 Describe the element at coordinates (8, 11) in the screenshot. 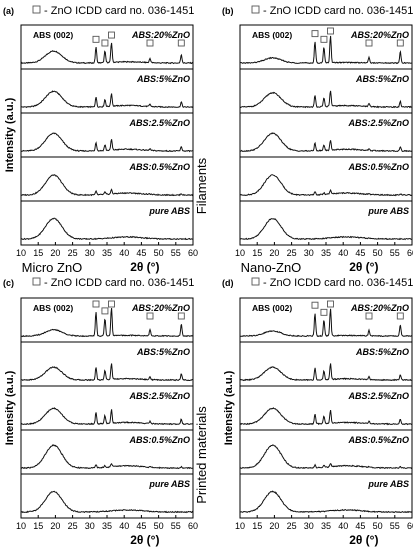

I see `panel-label: (a)` at that location.